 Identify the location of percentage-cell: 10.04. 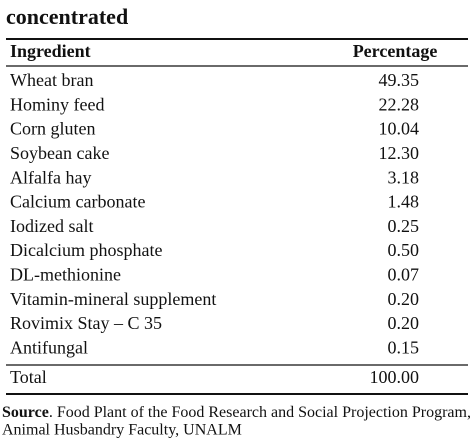
(399, 129).